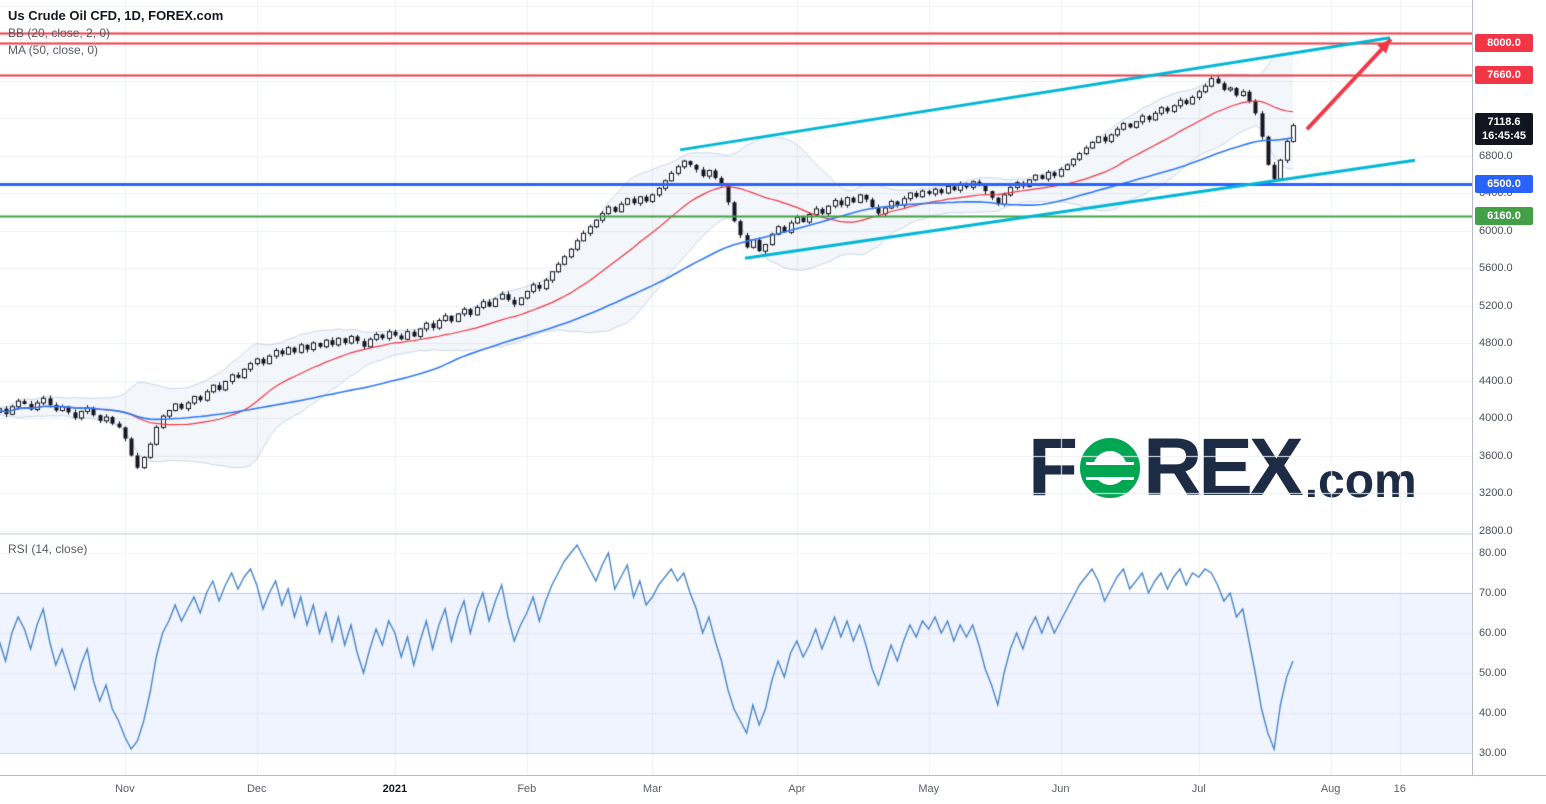 Image resolution: width=1546 pixels, height=804 pixels. I want to click on time-tick-label: Mar, so click(652, 789).